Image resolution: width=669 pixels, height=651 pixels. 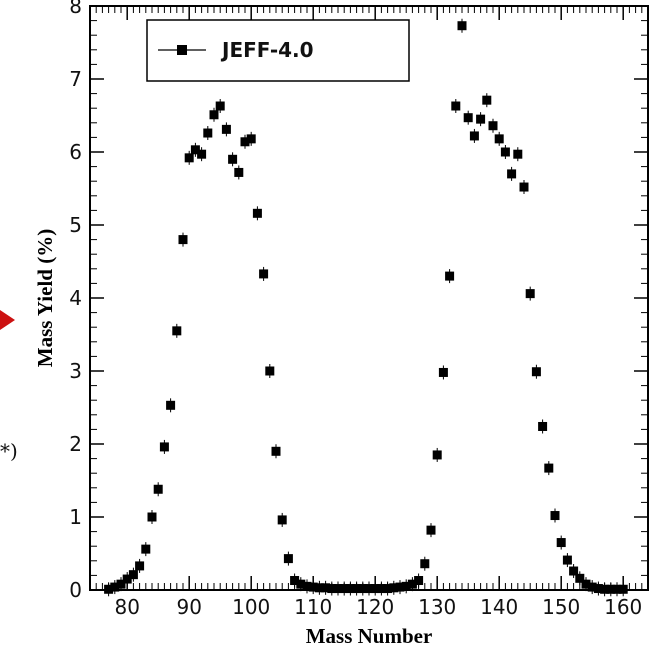 What do you see at coordinates (75, 444) in the screenshot?
I see `y-tick-label: 2` at bounding box center [75, 444].